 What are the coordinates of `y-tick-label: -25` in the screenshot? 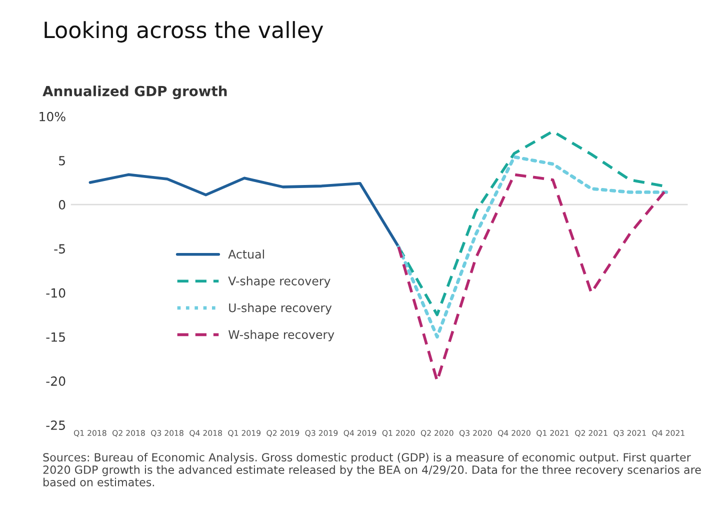 It's located at (55, 425).